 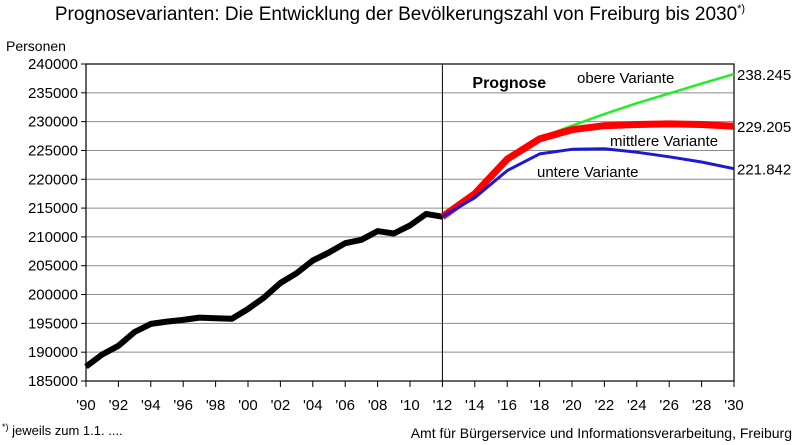 I want to click on x-tick-label: '02, so click(x=281, y=405).